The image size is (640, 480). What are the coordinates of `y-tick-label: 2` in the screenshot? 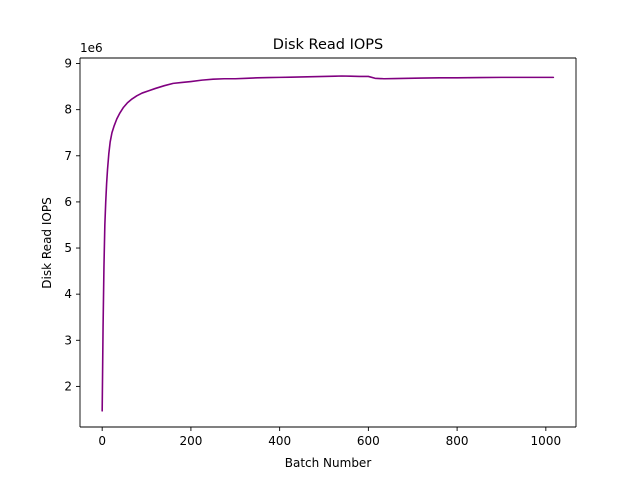 It's located at (68, 386).